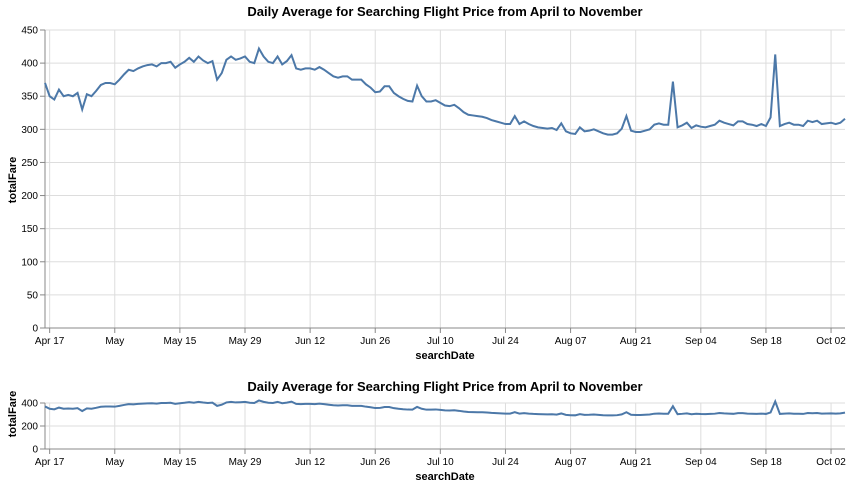 The width and height of the screenshot is (853, 492). What do you see at coordinates (445, 407) in the screenshot?
I see `overview-chart-series-line` at bounding box center [445, 407].